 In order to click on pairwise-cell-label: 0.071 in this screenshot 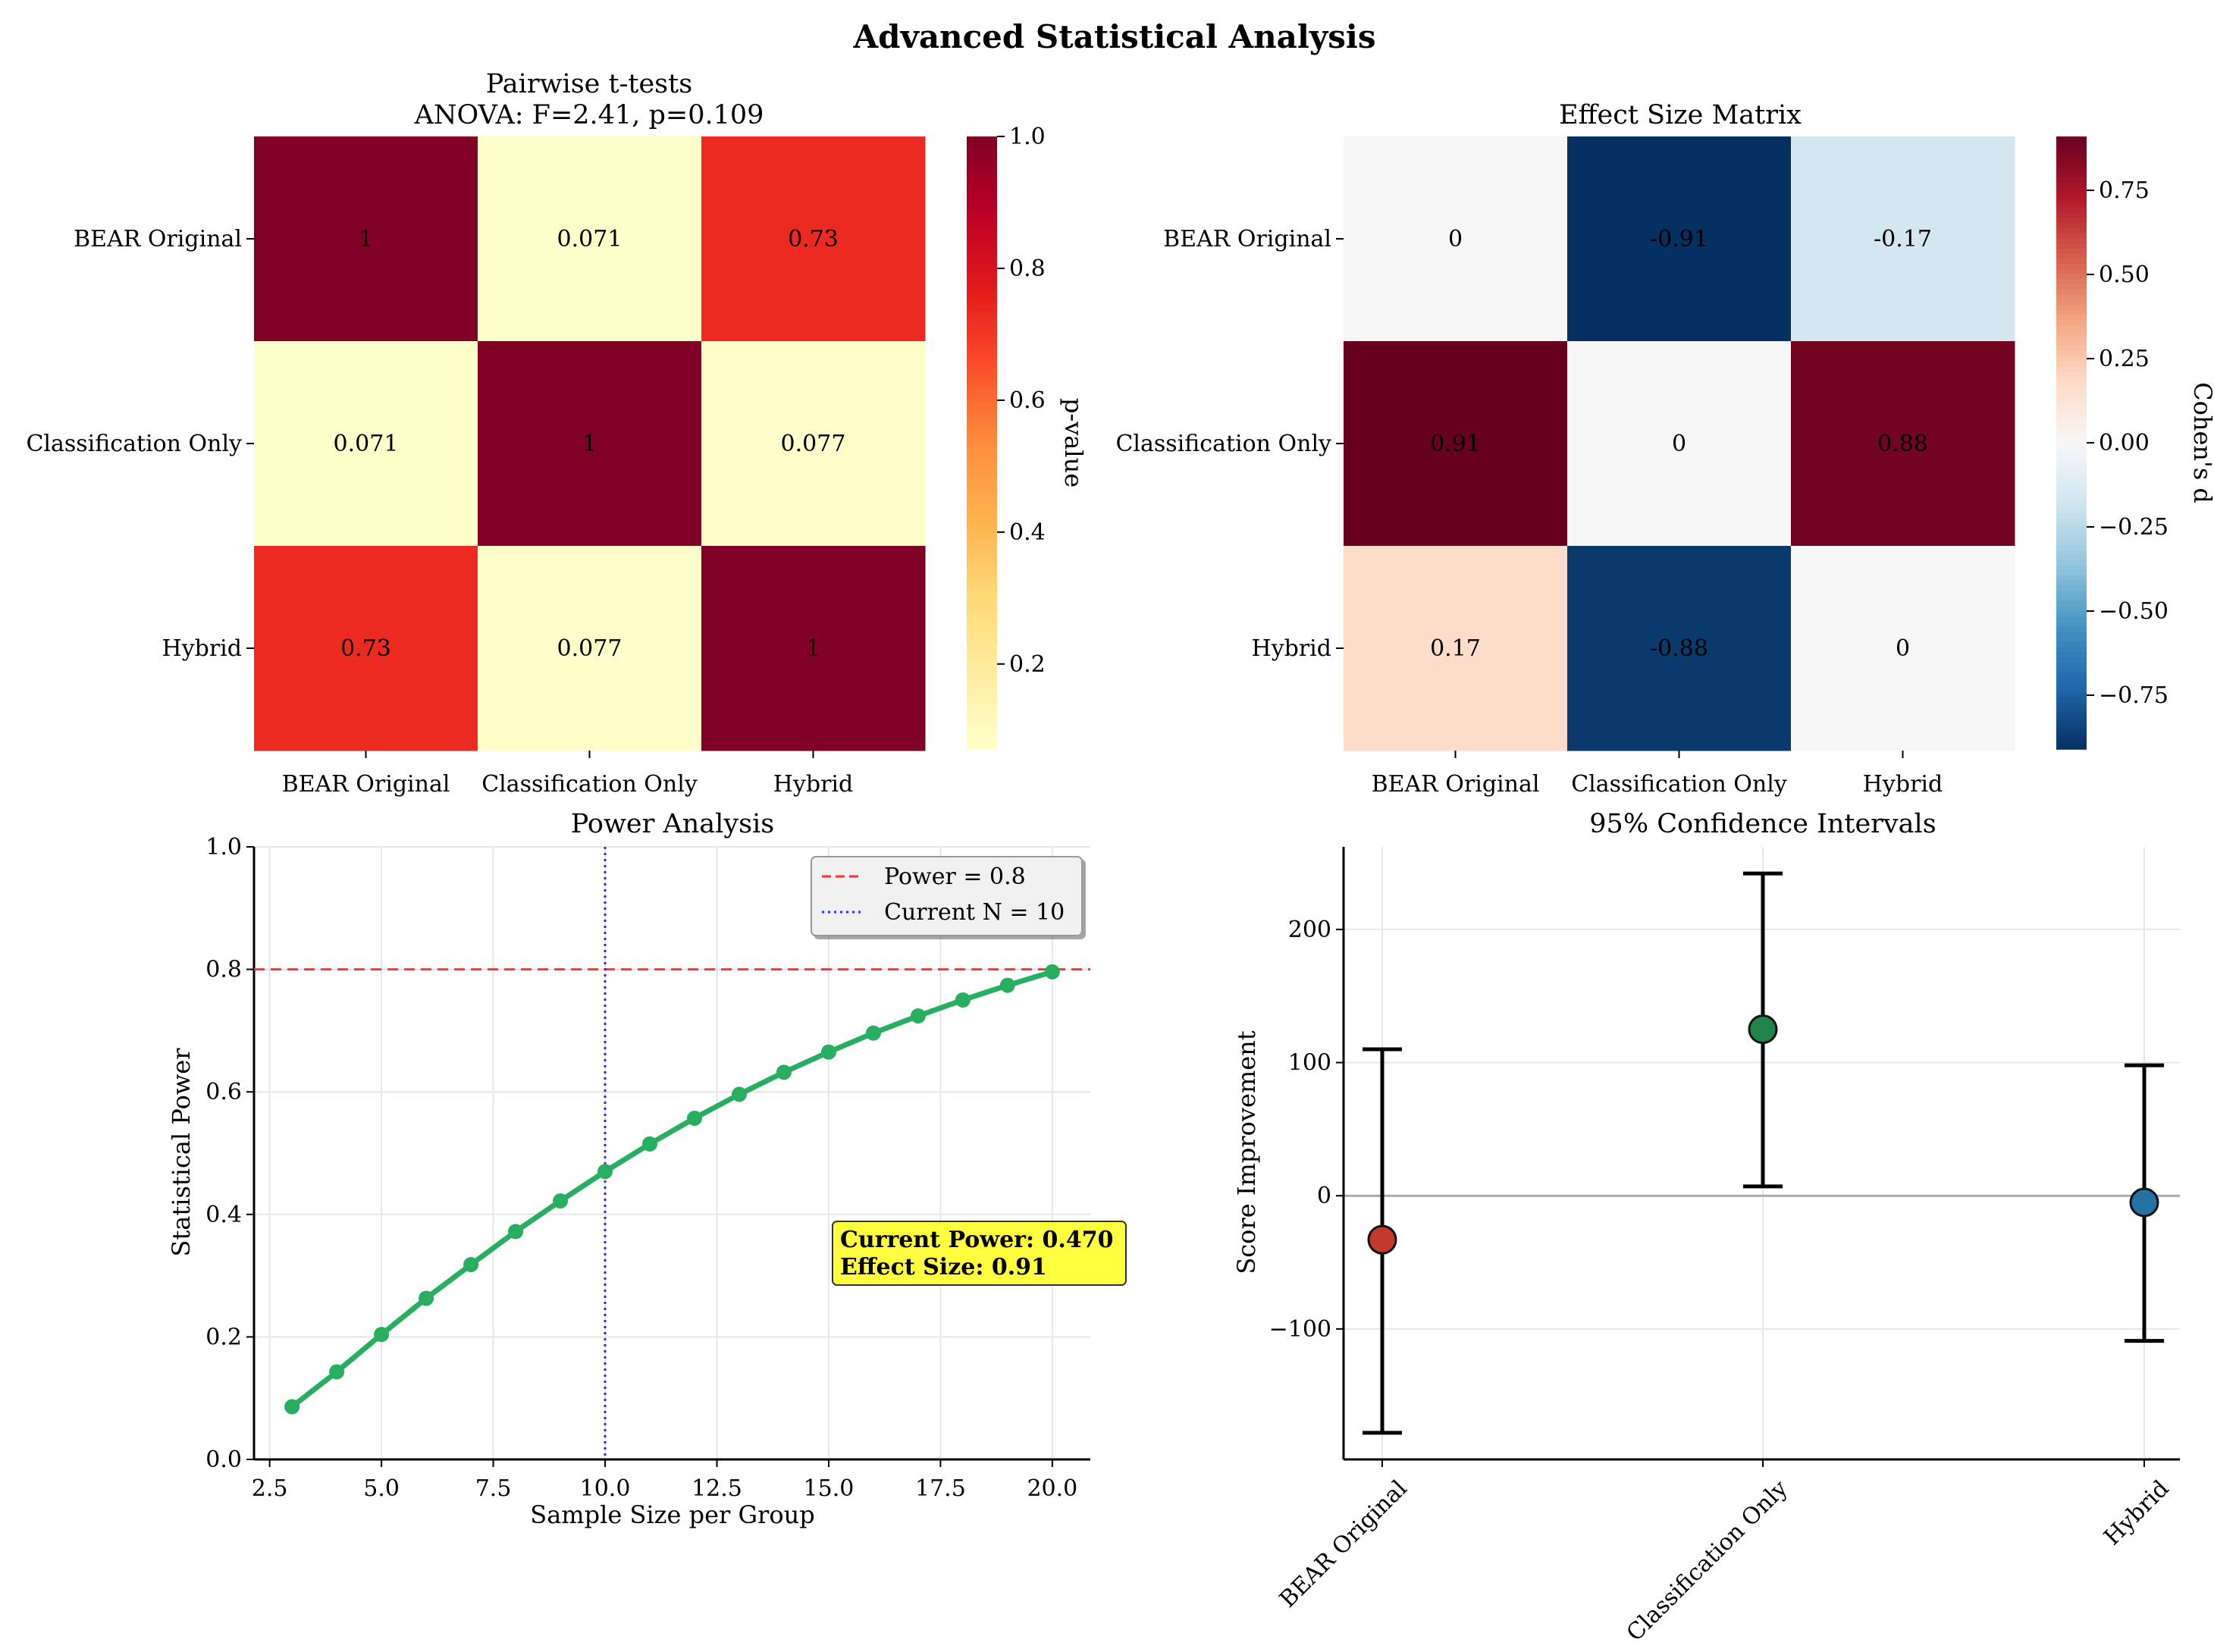, I will do `click(366, 444)`.